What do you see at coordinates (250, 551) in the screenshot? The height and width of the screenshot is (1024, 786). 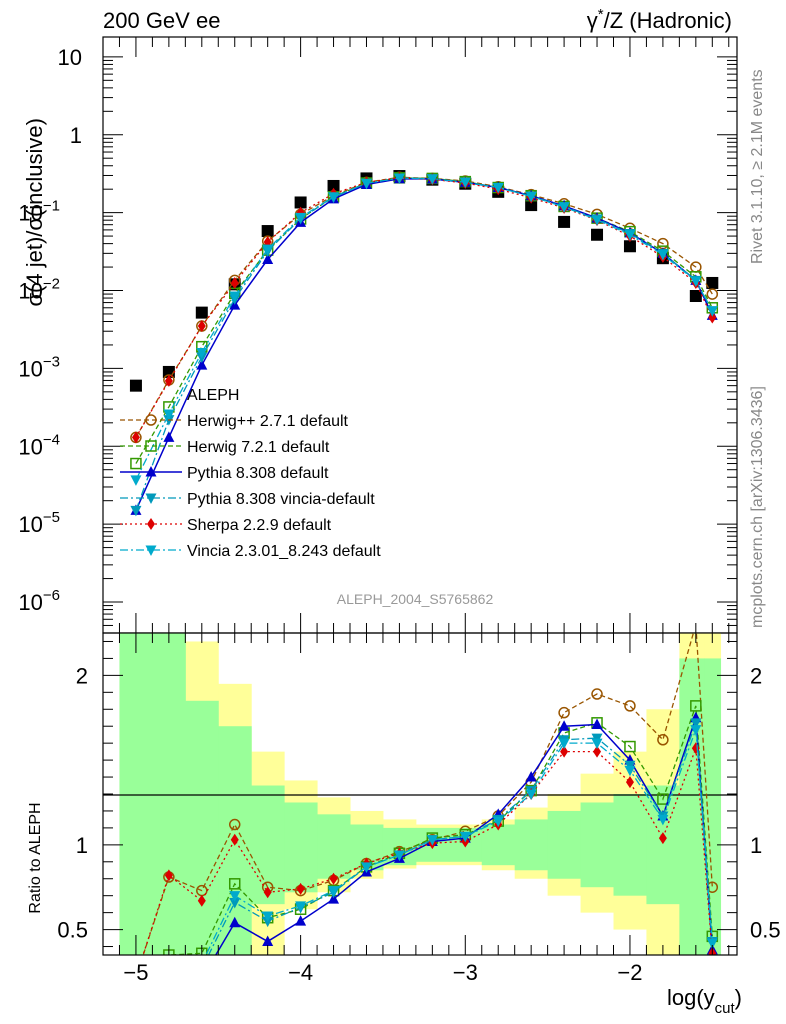 I see `legend-entry-vincia-2-3-01-8-243-default: Vincia 2.3.01_8.243 default` at bounding box center [250, 551].